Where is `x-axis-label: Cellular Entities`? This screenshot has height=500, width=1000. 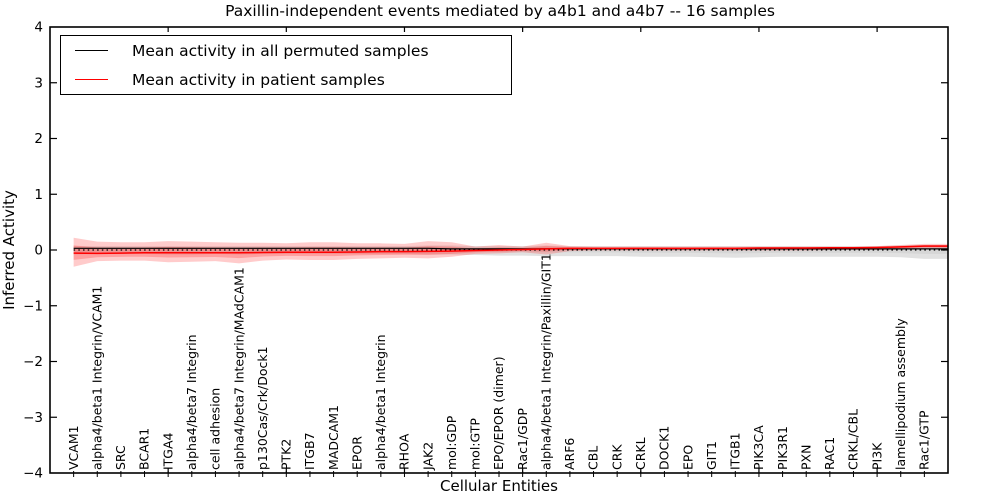
x-axis-label: Cellular Entities is located at coordinates (499, 486).